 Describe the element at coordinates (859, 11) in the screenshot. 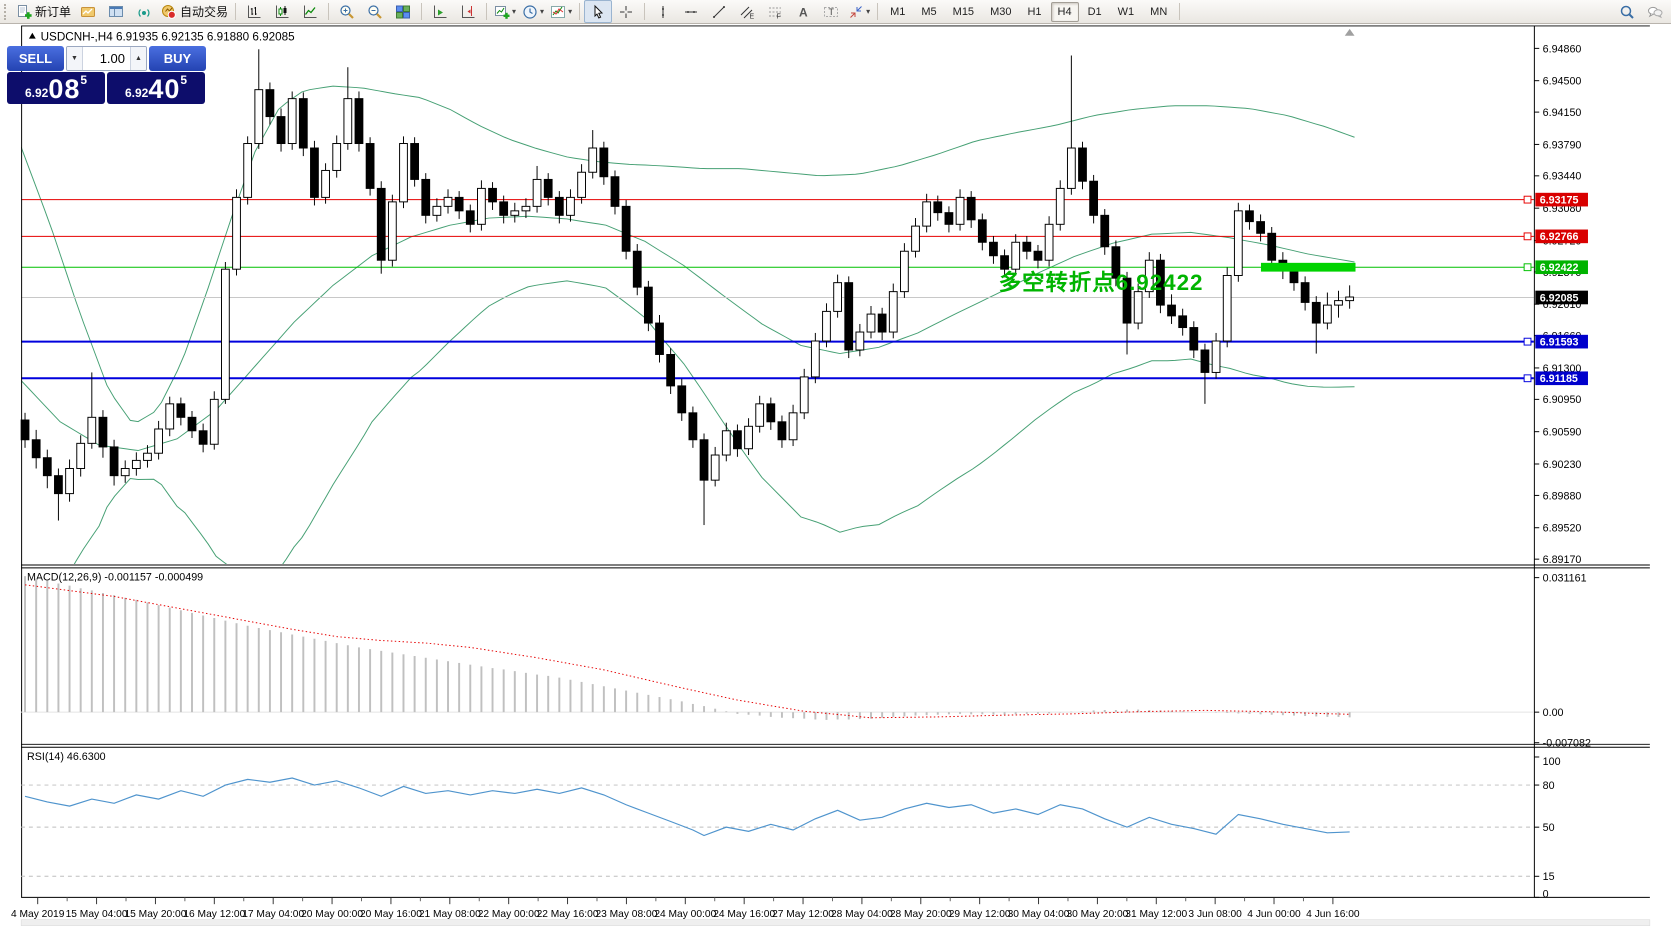

I see `arrows-dropdown: ▾` at that location.